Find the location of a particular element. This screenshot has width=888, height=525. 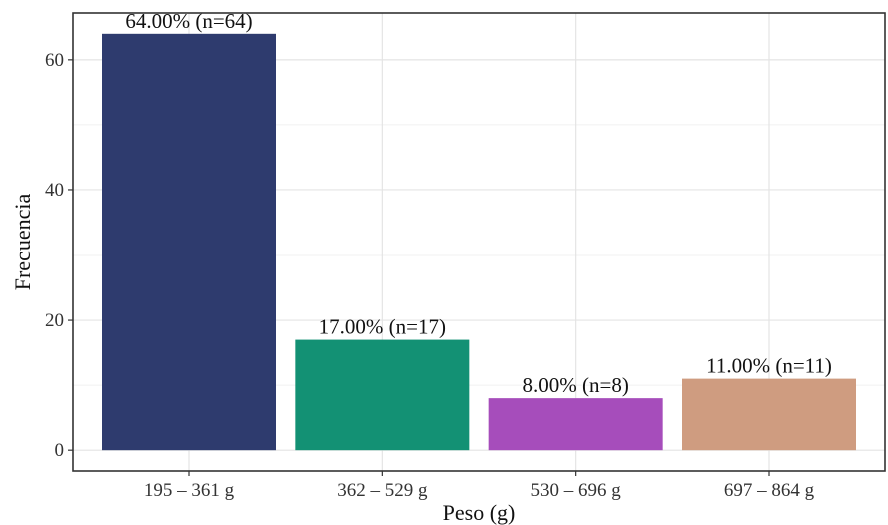

x-axis-title: Peso (g) is located at coordinates (479, 512).